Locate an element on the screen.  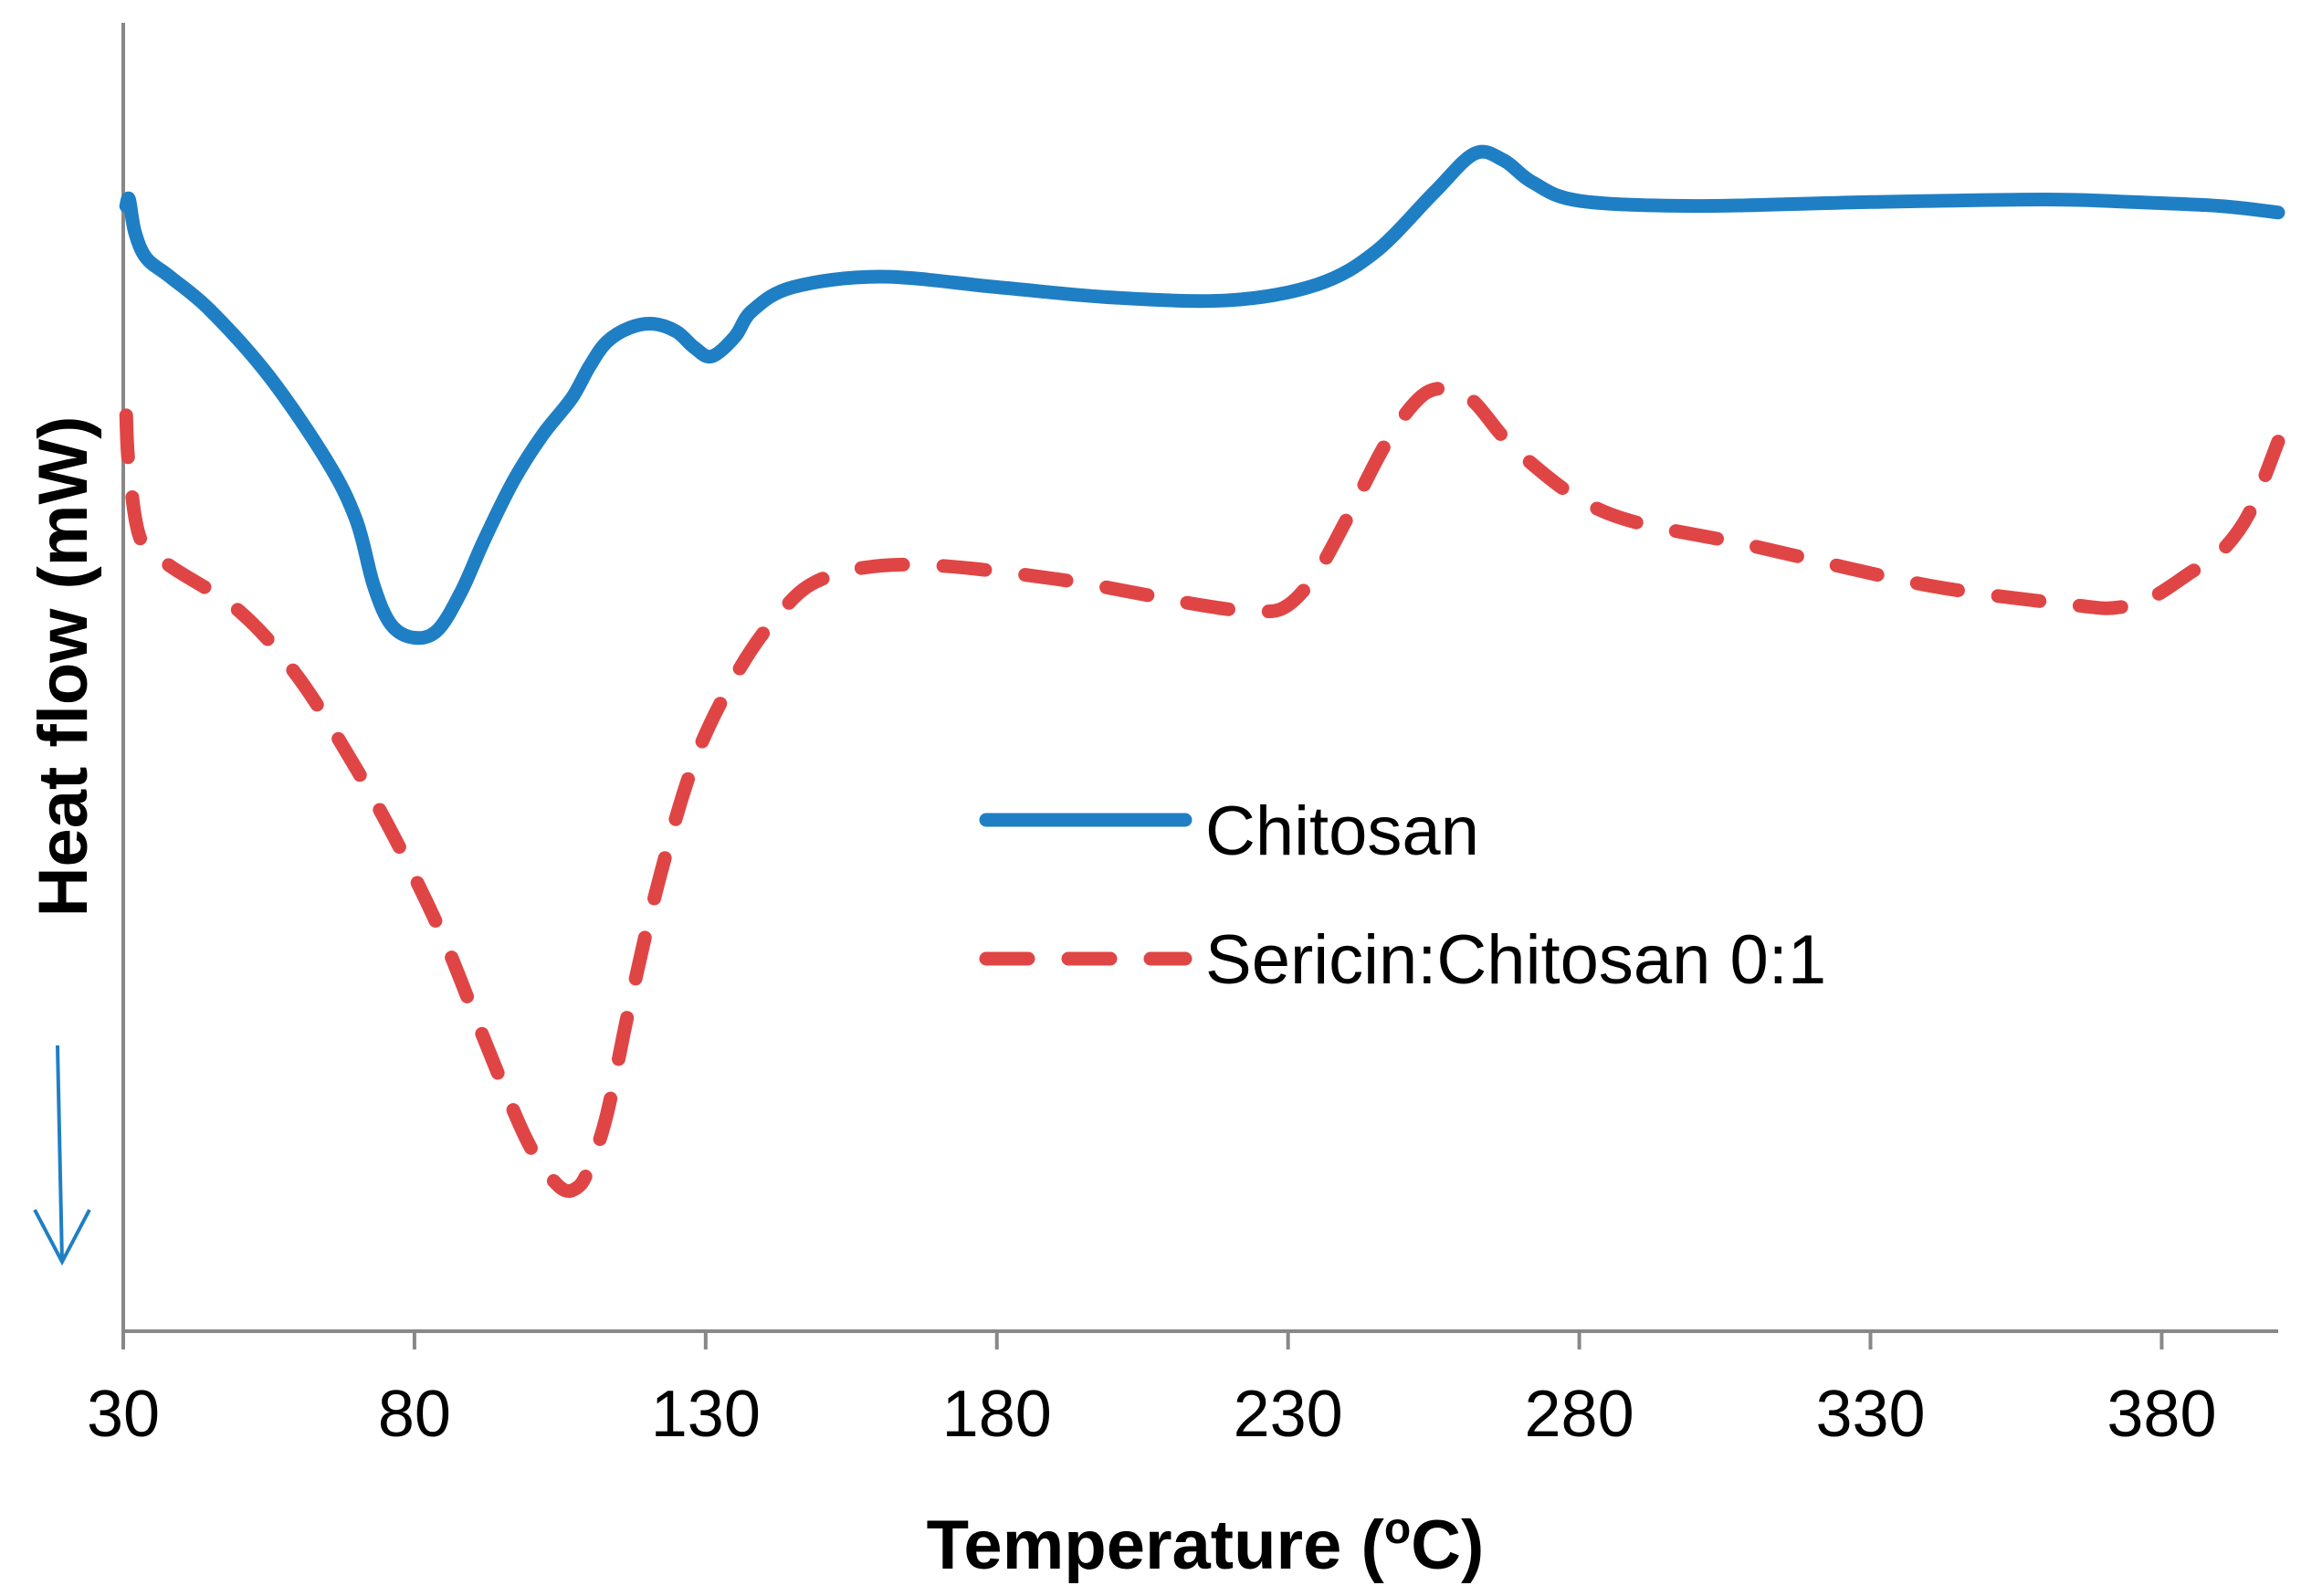
x-tick-label-280: 280 is located at coordinates (1579, 1414).